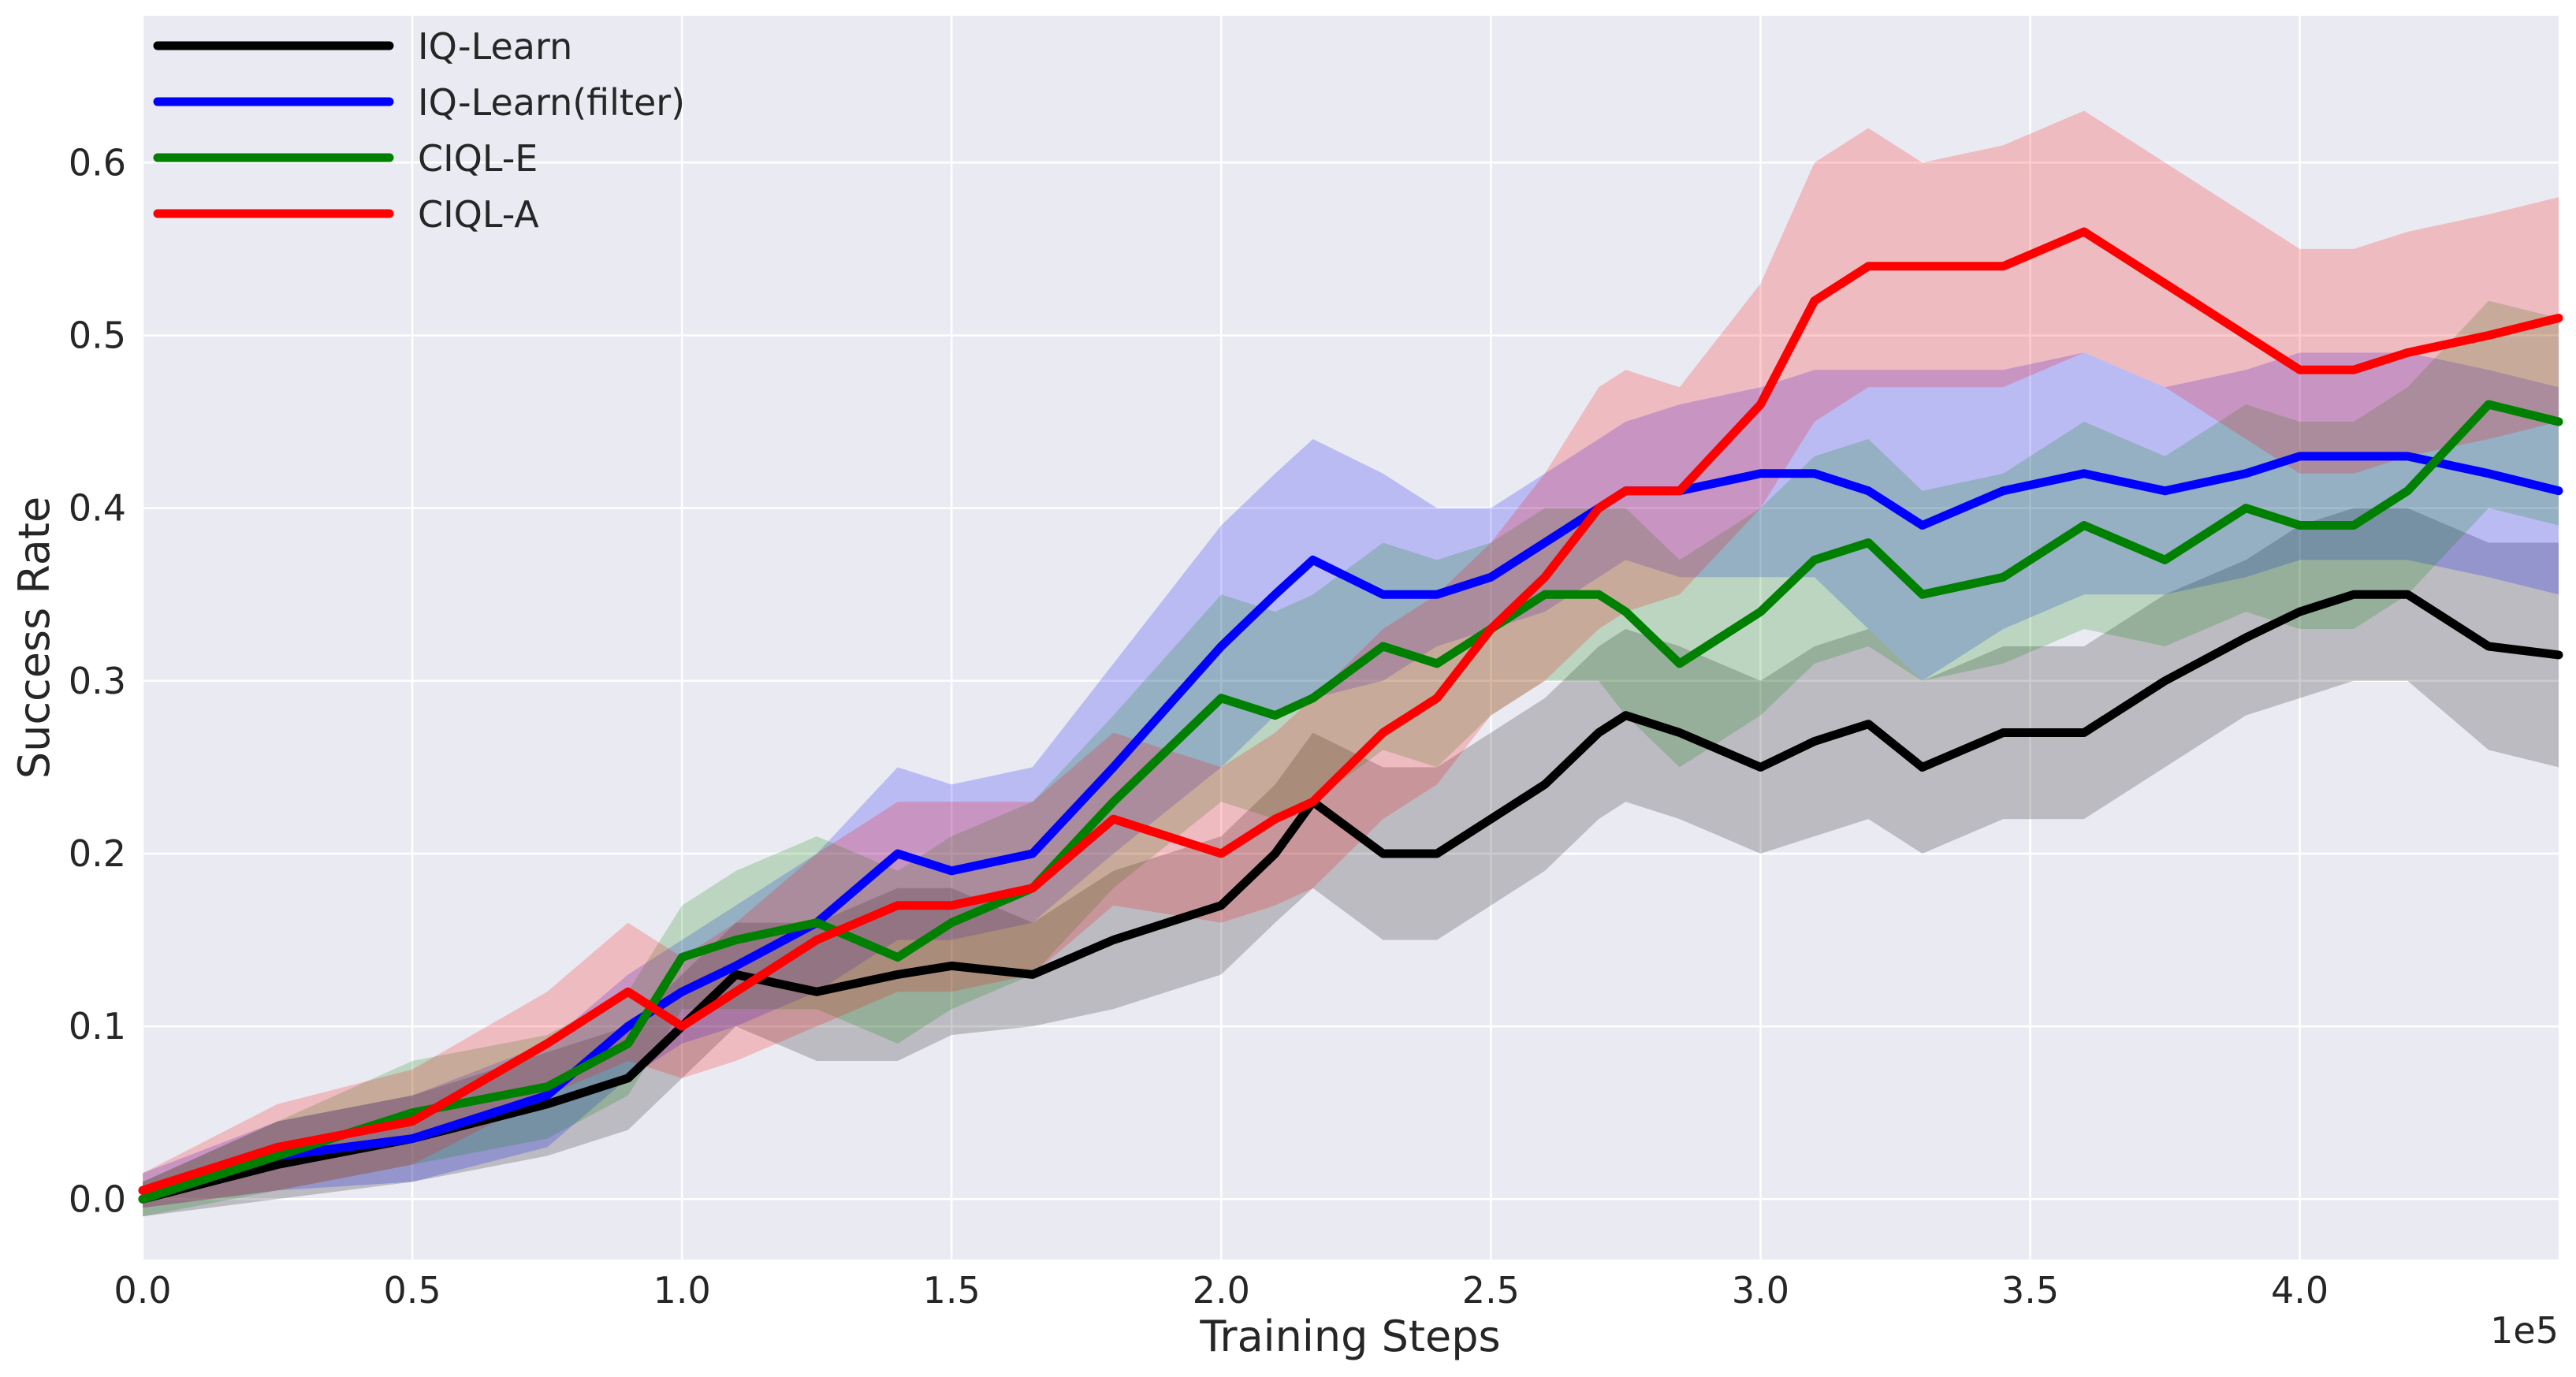 Image resolution: width=2576 pixels, height=1377 pixels. I want to click on x-tick-label: 4.0, so click(2299, 1291).